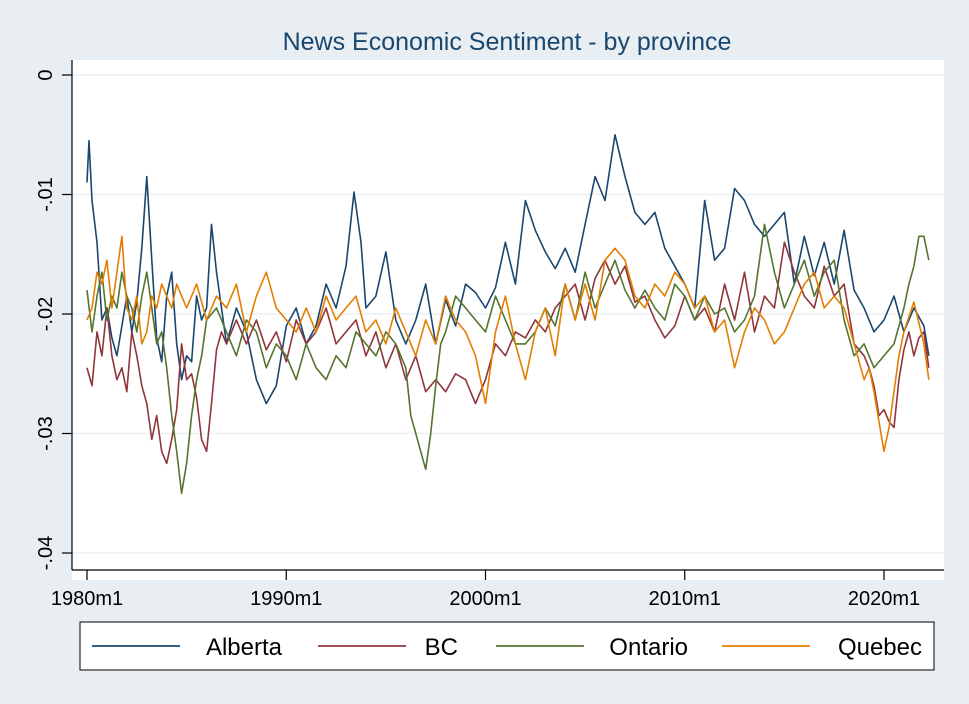  Describe the element at coordinates (507, 647) in the screenshot. I see `legend: Alberta BC Ontario Quebec` at that location.